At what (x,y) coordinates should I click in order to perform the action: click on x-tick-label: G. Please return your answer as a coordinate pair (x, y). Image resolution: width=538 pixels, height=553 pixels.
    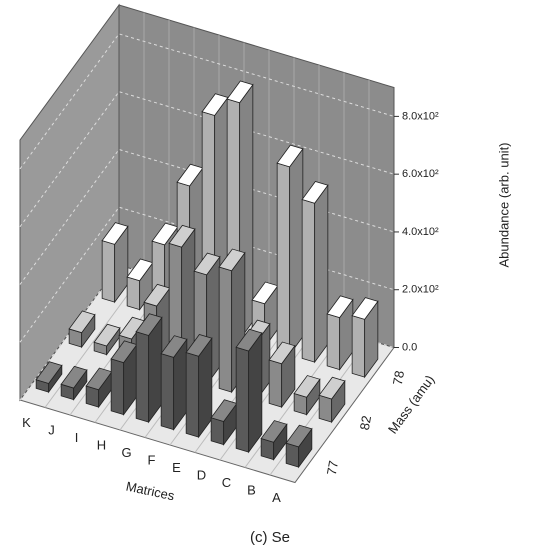
    Looking at the image, I should click on (126, 452).